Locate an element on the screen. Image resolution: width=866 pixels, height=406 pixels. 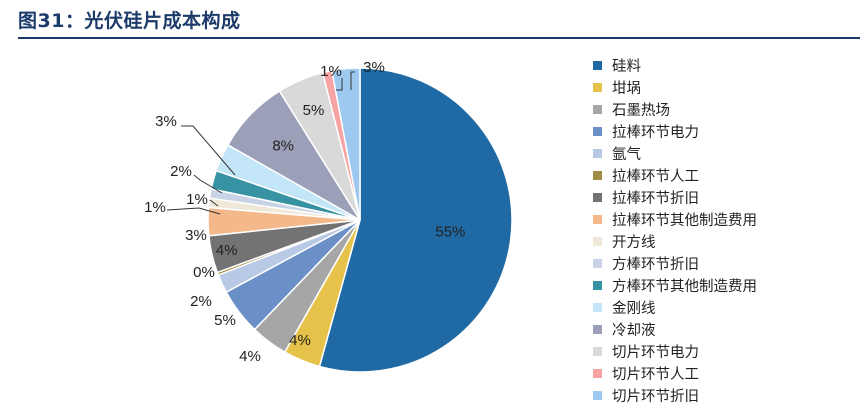
pie-slice is located at coordinates (346, 144).